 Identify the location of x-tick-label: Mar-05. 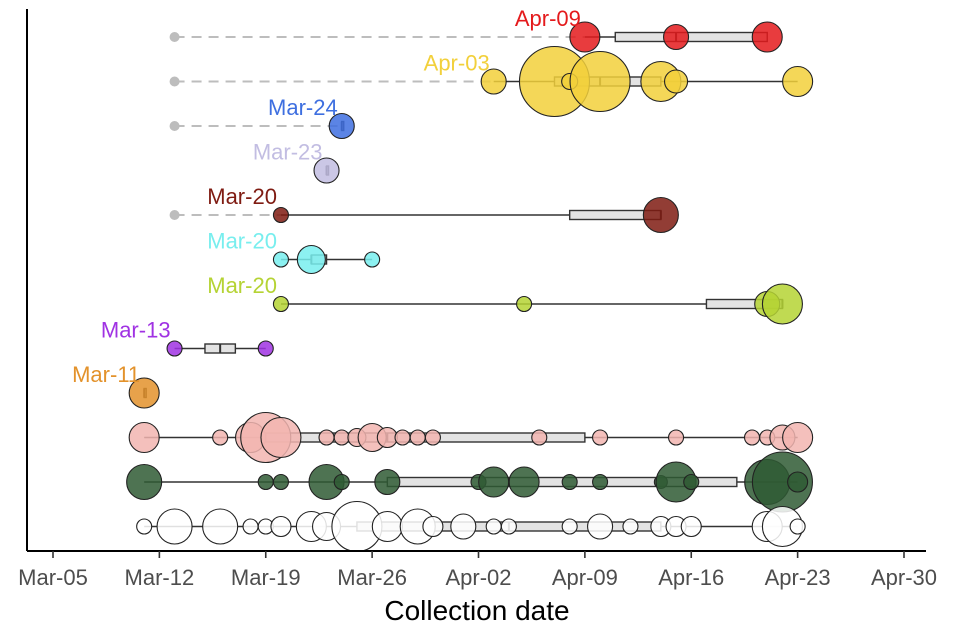
(53, 577).